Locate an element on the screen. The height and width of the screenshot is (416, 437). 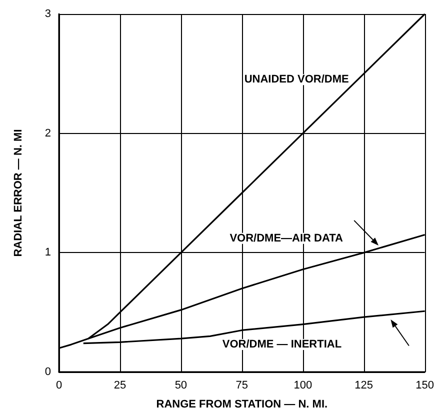
x-tick-label: 125 is located at coordinates (364, 386).